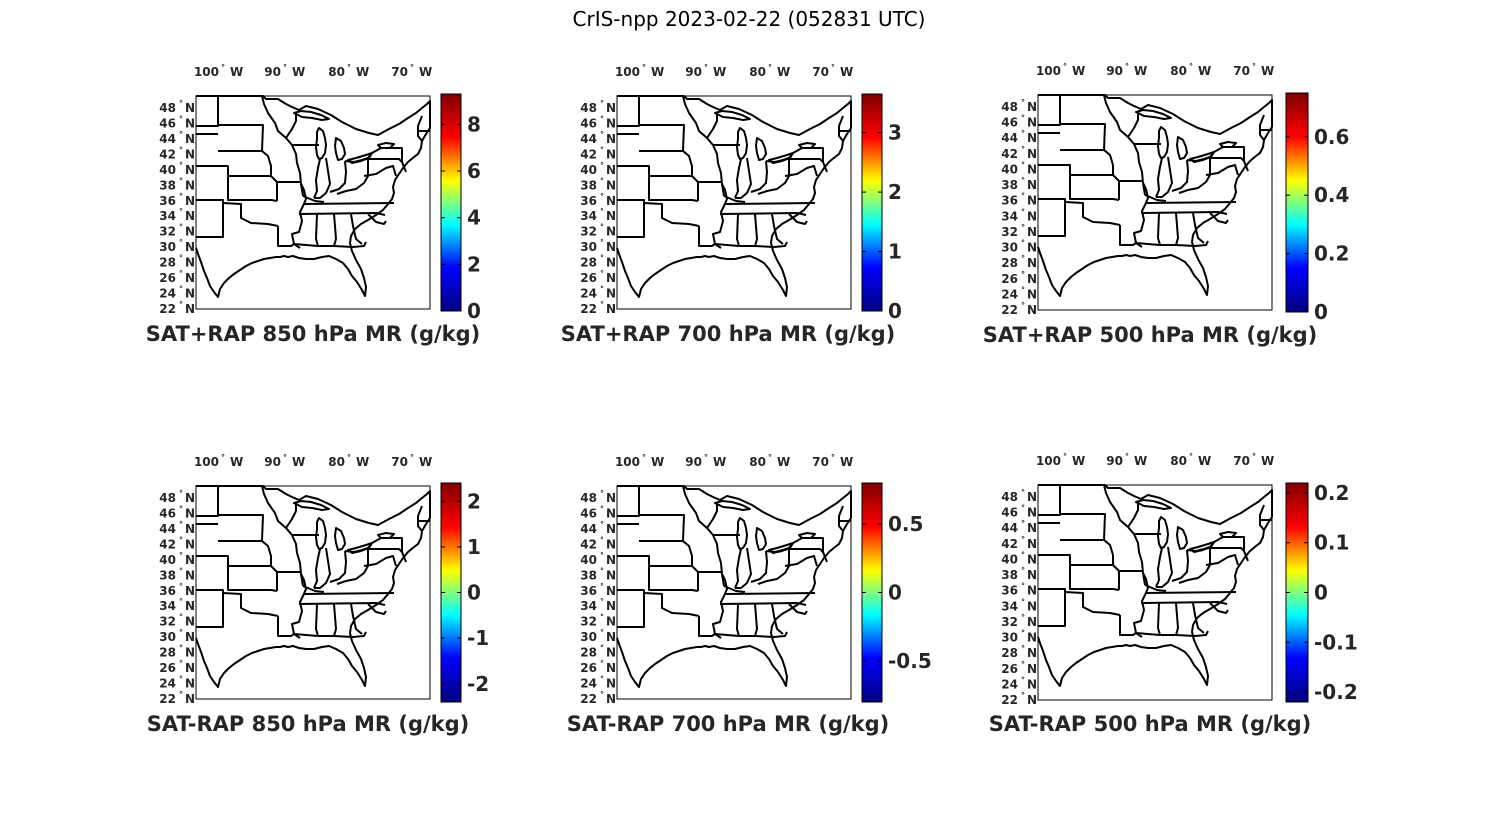 This screenshot has height=825, width=1500. What do you see at coordinates (399, 72) in the screenshot?
I see `lon-tick-label: 70` at bounding box center [399, 72].